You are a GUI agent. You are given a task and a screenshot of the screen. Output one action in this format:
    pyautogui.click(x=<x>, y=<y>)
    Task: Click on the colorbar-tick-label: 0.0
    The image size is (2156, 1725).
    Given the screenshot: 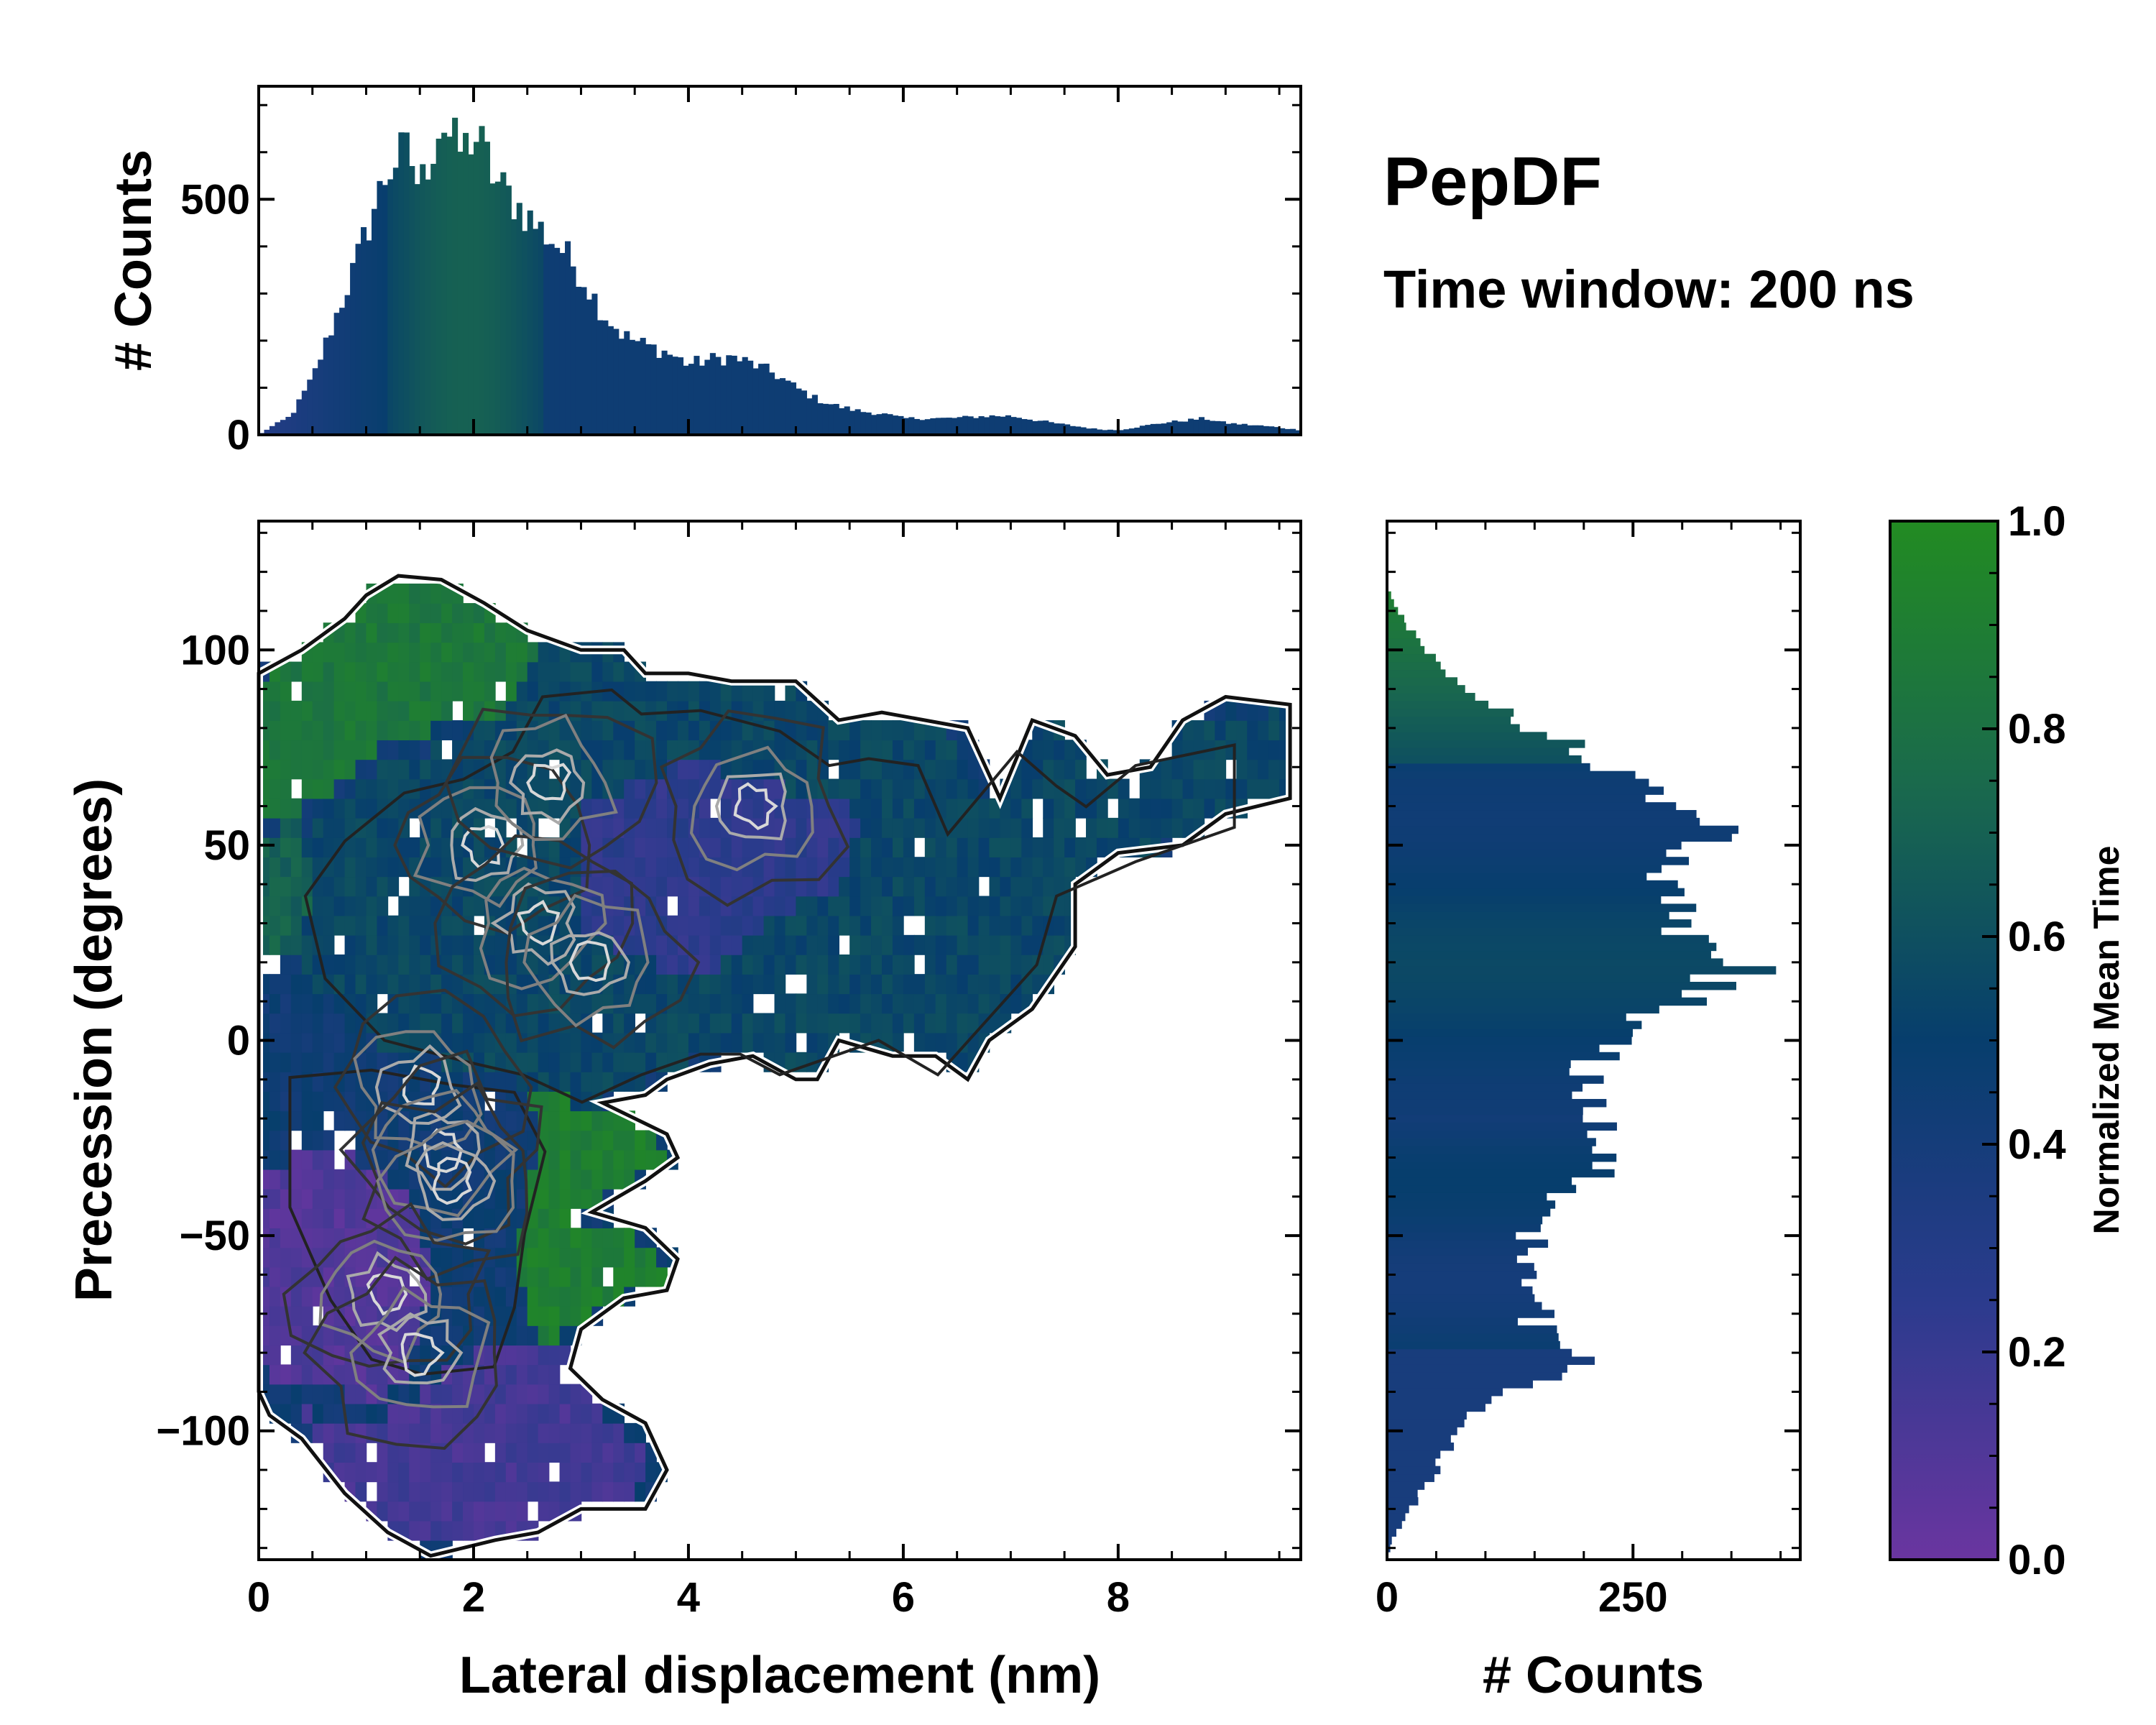 What is the action you would take?
    pyautogui.click(x=2037, y=1560)
    